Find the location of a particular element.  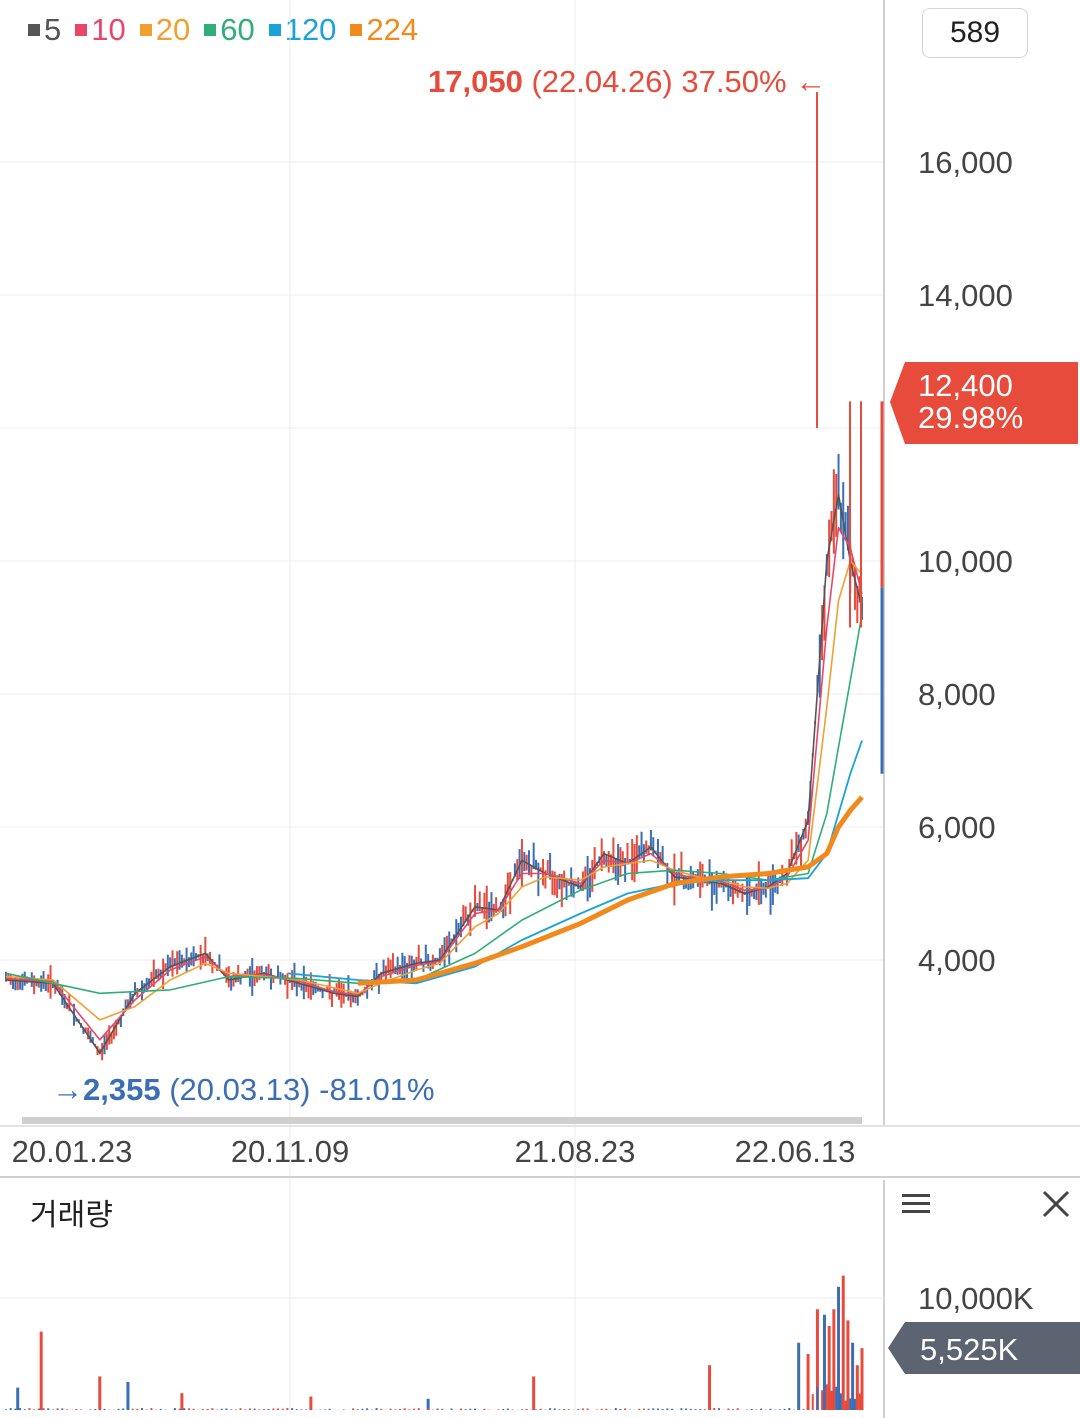

legend-item-ma120: 120 is located at coordinates (302, 30).